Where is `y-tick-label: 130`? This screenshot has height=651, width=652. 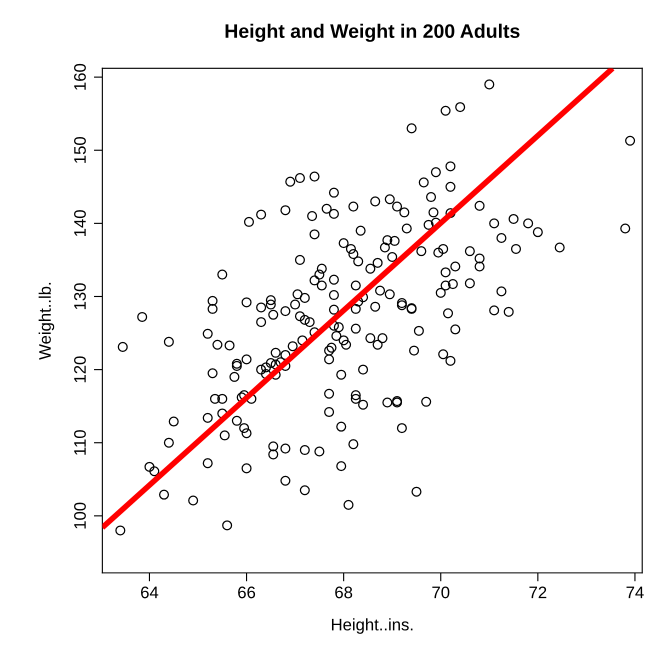 y-tick-label: 130 is located at coordinates (80, 296).